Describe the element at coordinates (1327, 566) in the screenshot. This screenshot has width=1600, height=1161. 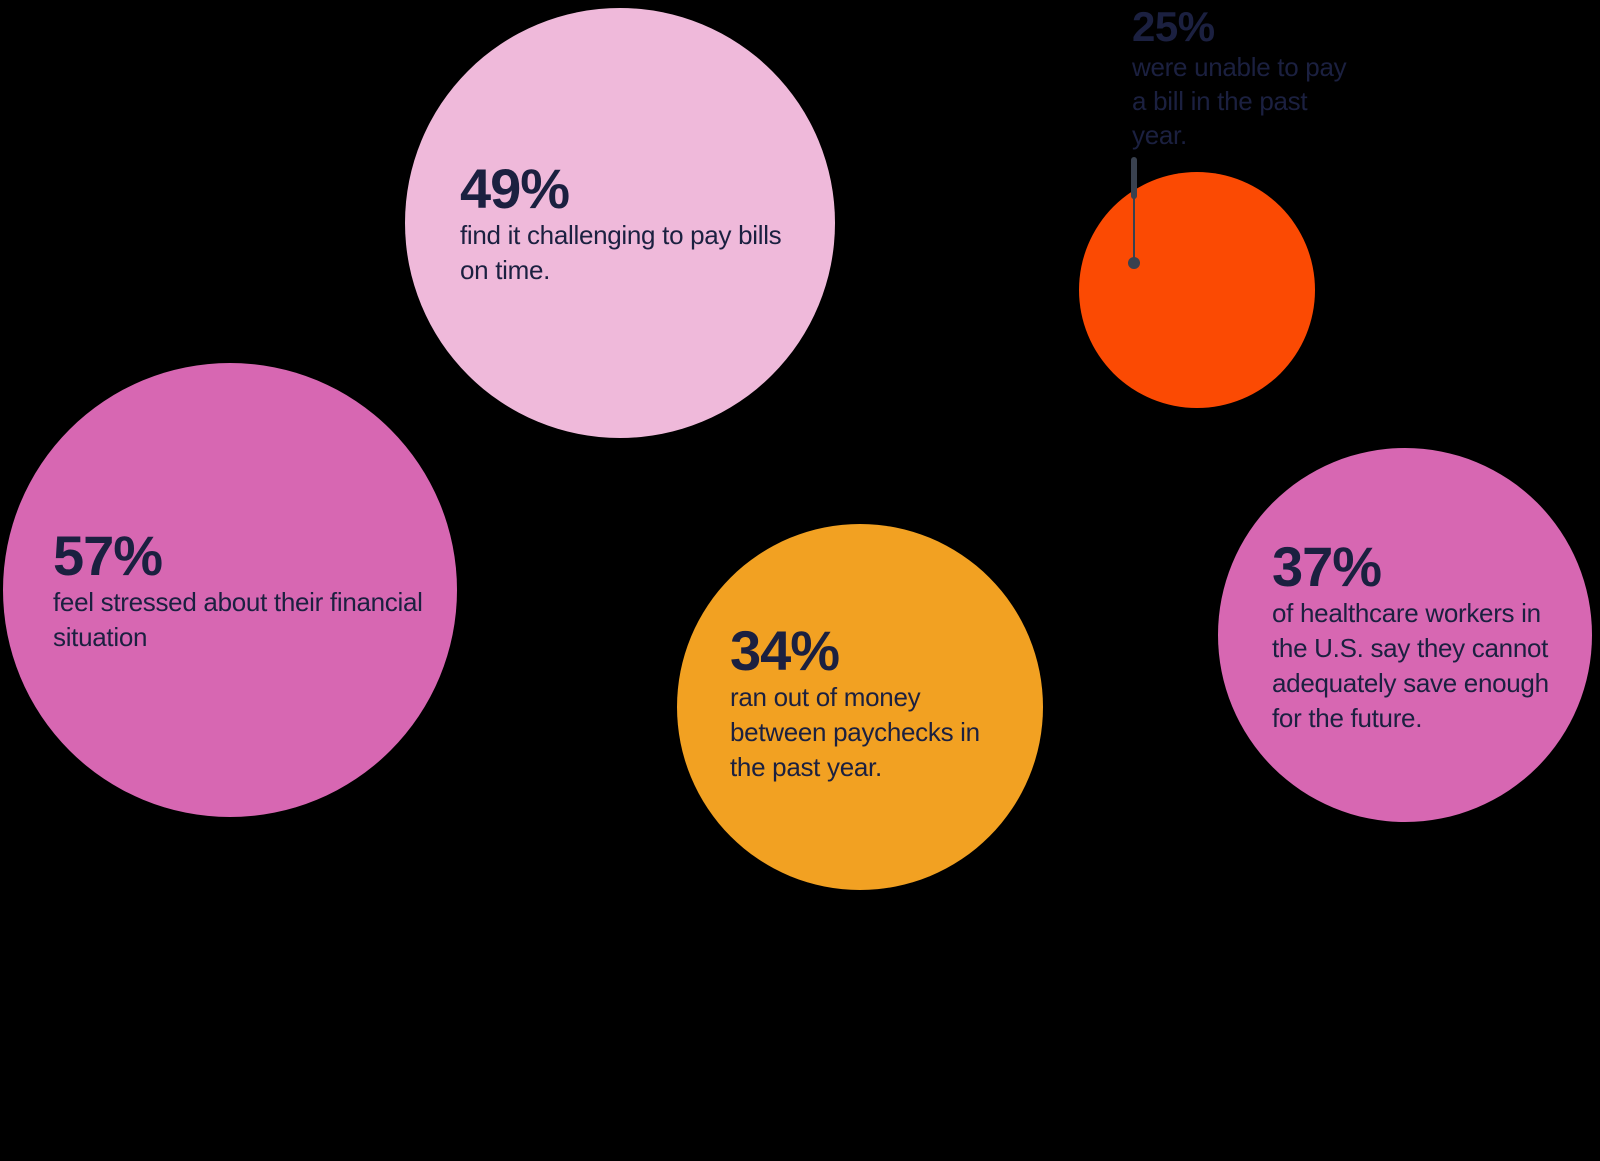
I see `stat-37-value: 37%` at that location.